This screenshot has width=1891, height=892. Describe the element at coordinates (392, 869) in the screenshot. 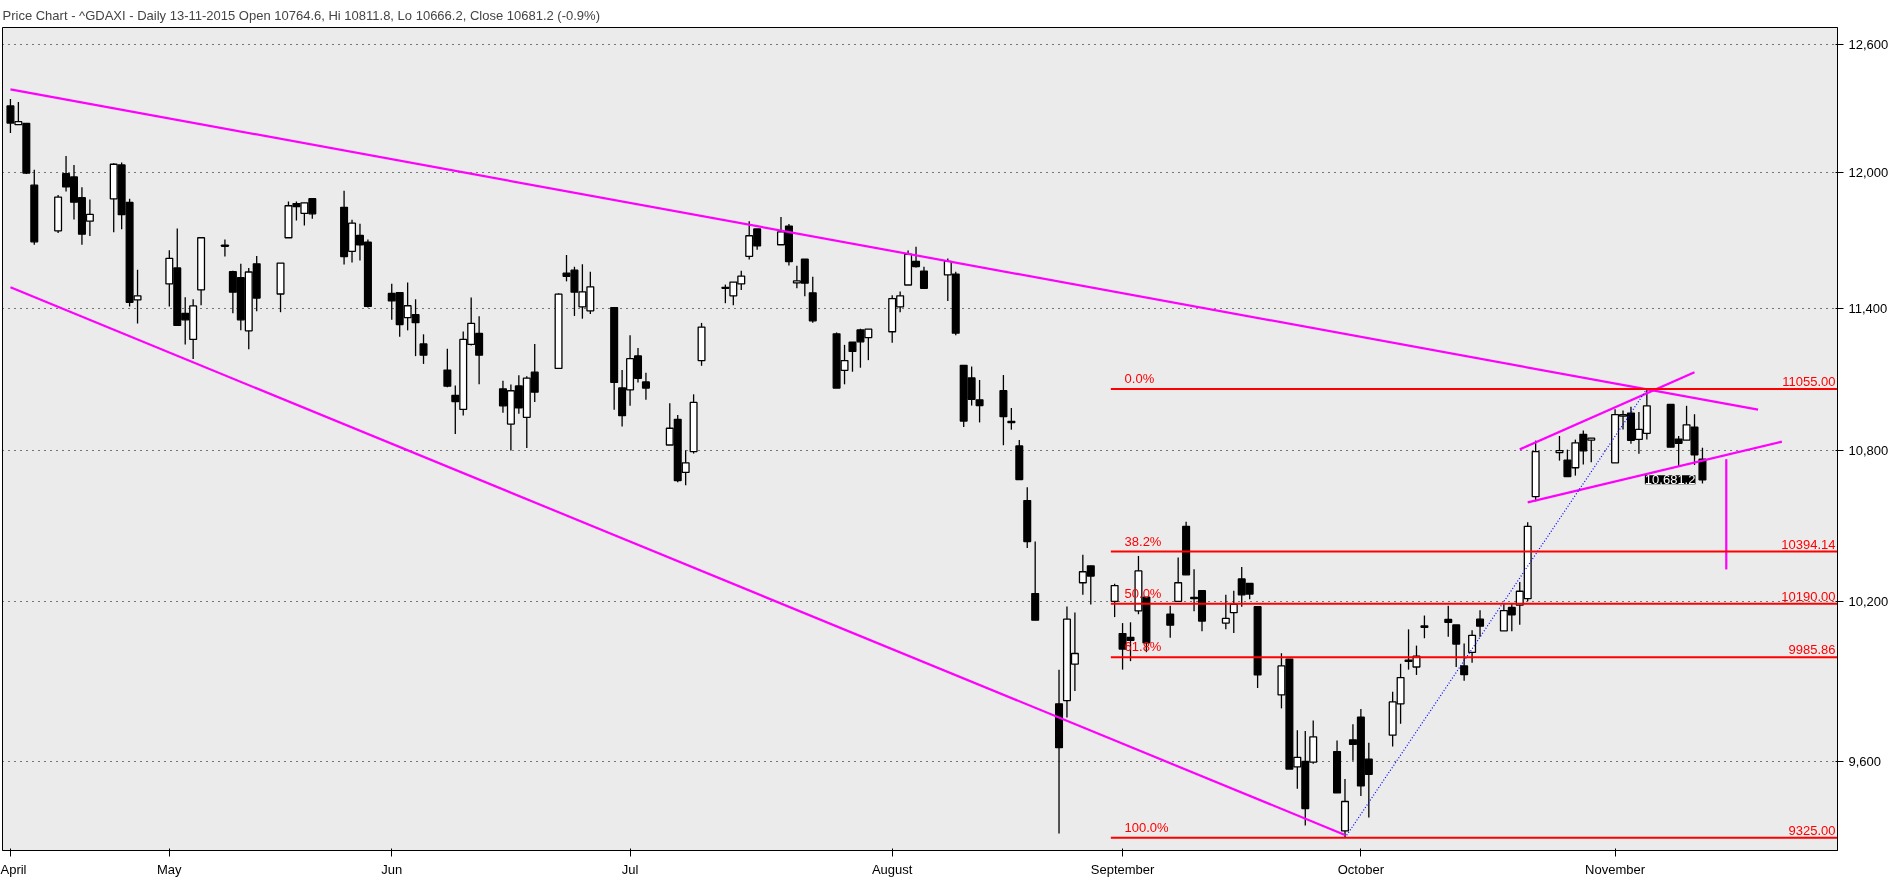

I see `x-tick-label: Jun` at that location.